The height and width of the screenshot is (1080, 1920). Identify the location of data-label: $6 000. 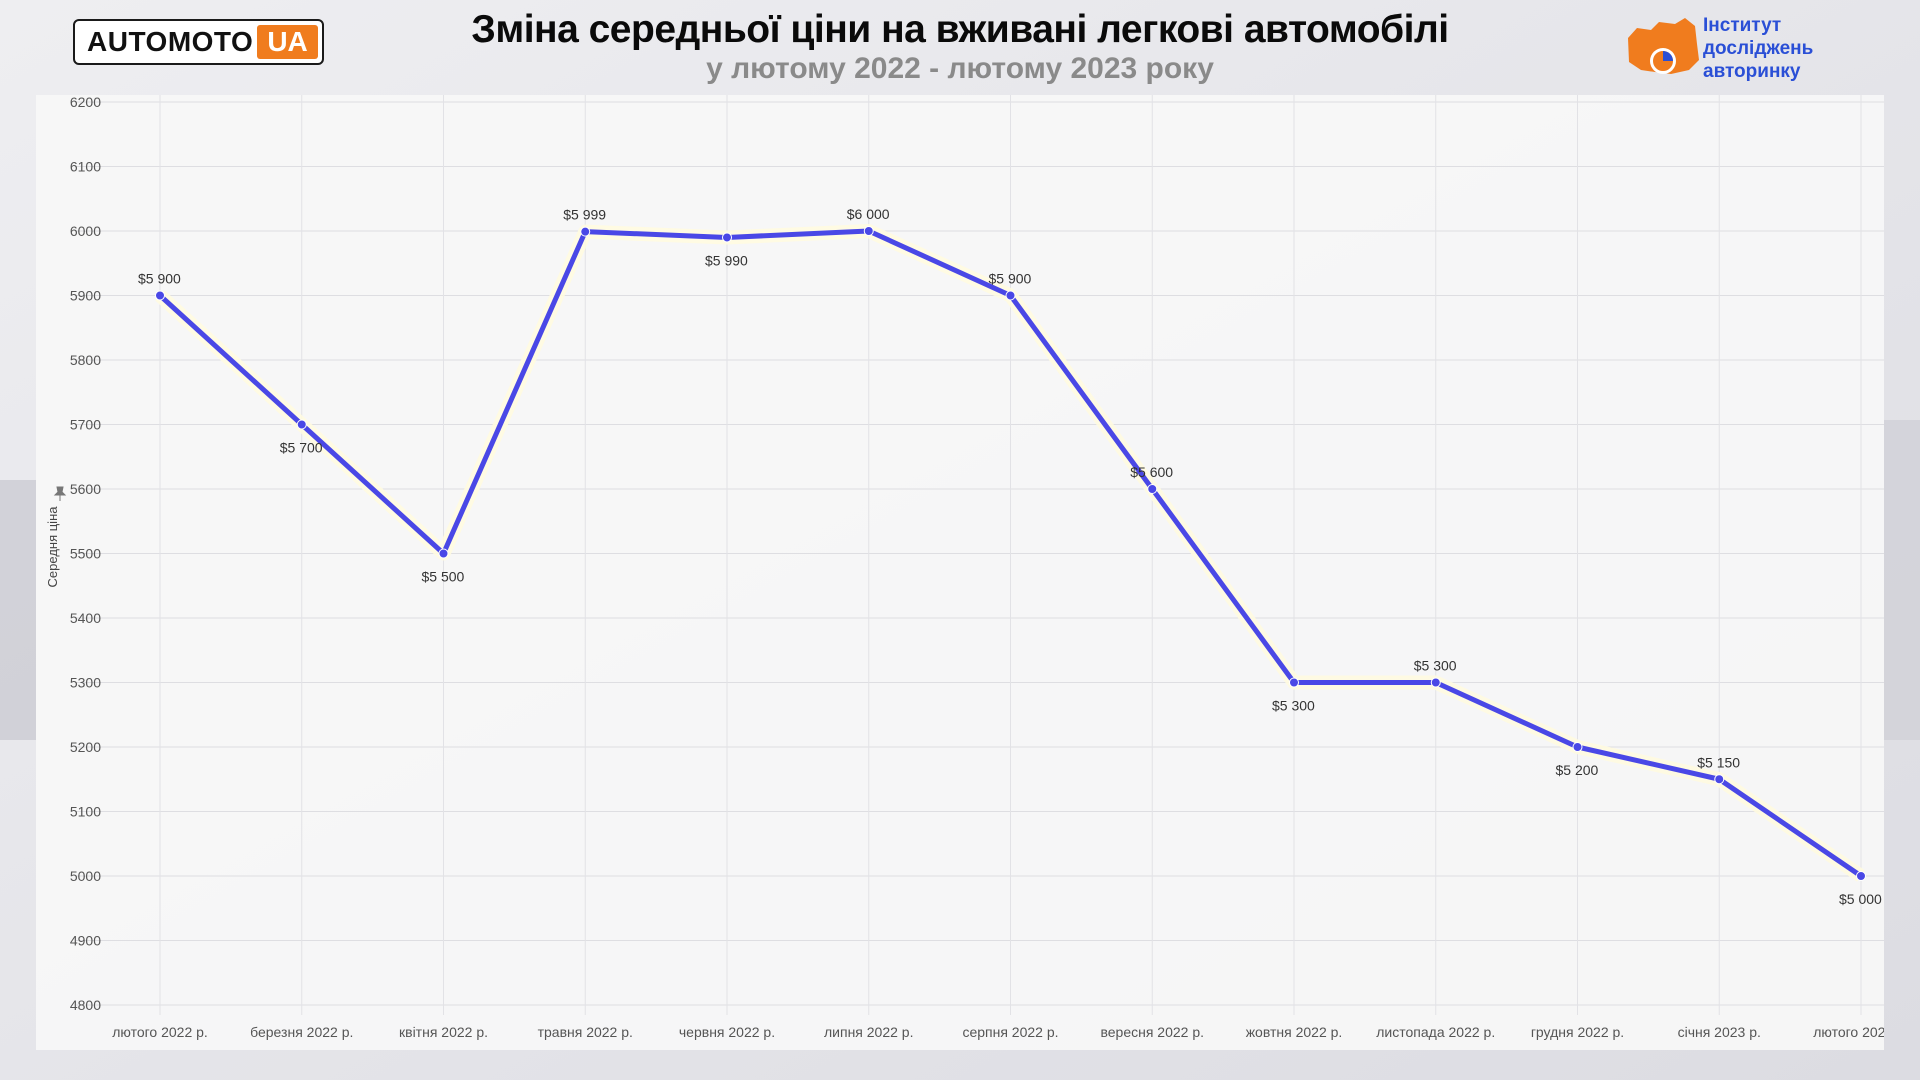
(868, 214).